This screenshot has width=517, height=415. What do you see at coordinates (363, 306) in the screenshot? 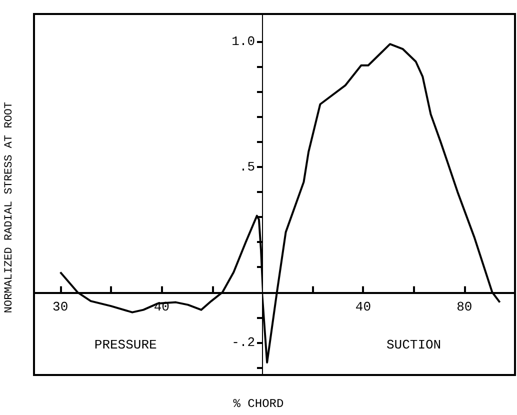
I see `x-tick-label: 40` at bounding box center [363, 306].